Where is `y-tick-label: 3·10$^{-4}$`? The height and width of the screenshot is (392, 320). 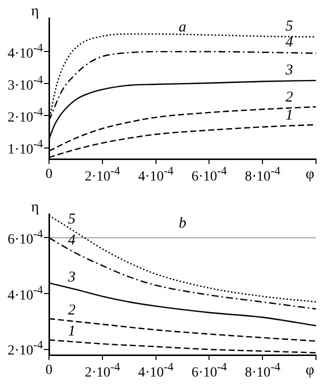 y-tick-label: 3·10$^{-4}$ is located at coordinates (25, 83).